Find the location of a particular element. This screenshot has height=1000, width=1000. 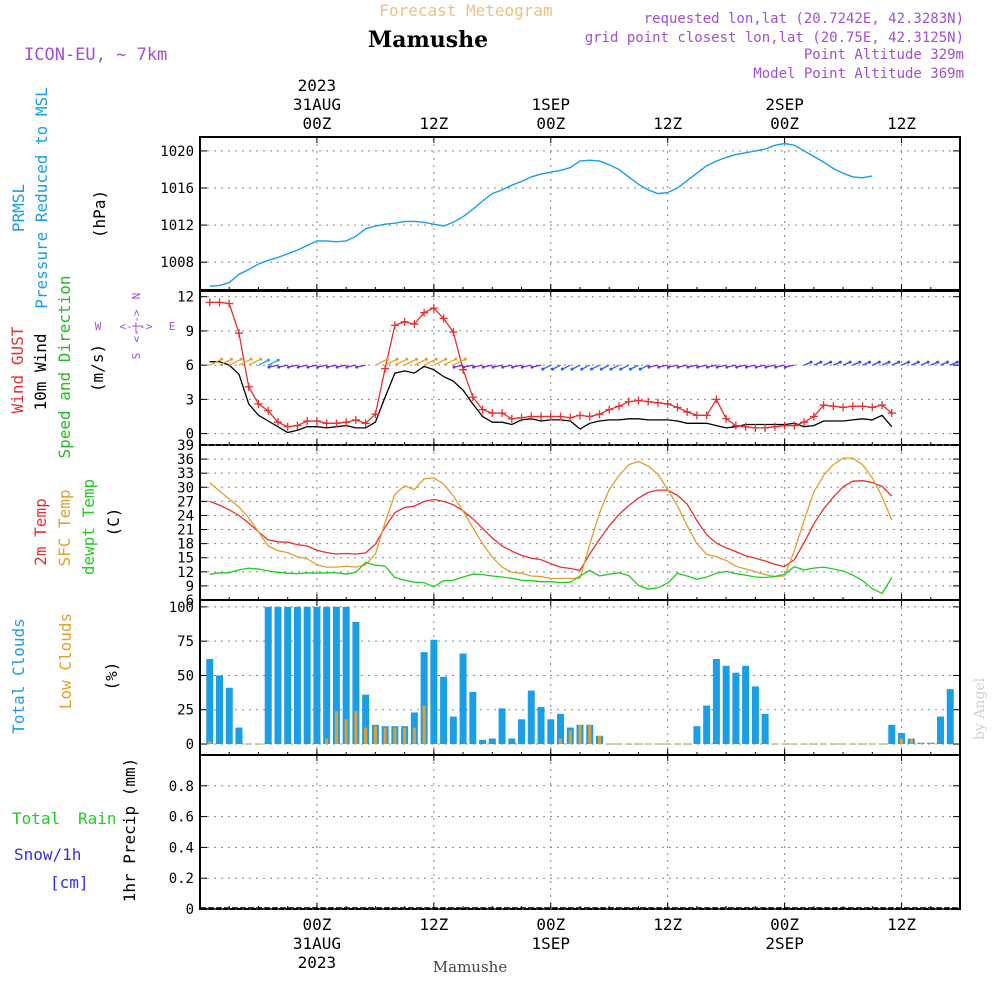

temp-ytick-label: 15 is located at coordinates (185, 559).